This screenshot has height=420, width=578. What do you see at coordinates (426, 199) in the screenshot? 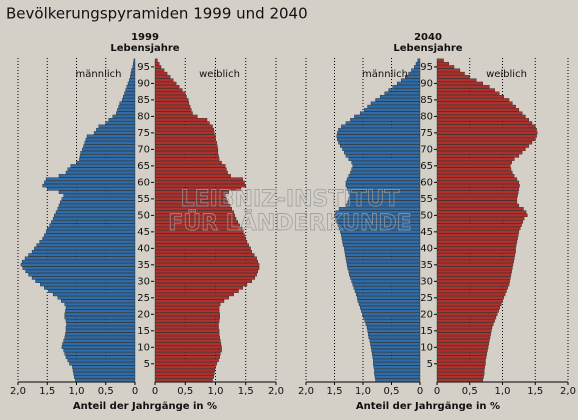
I see `y-tick-label: 55` at bounding box center [426, 199].